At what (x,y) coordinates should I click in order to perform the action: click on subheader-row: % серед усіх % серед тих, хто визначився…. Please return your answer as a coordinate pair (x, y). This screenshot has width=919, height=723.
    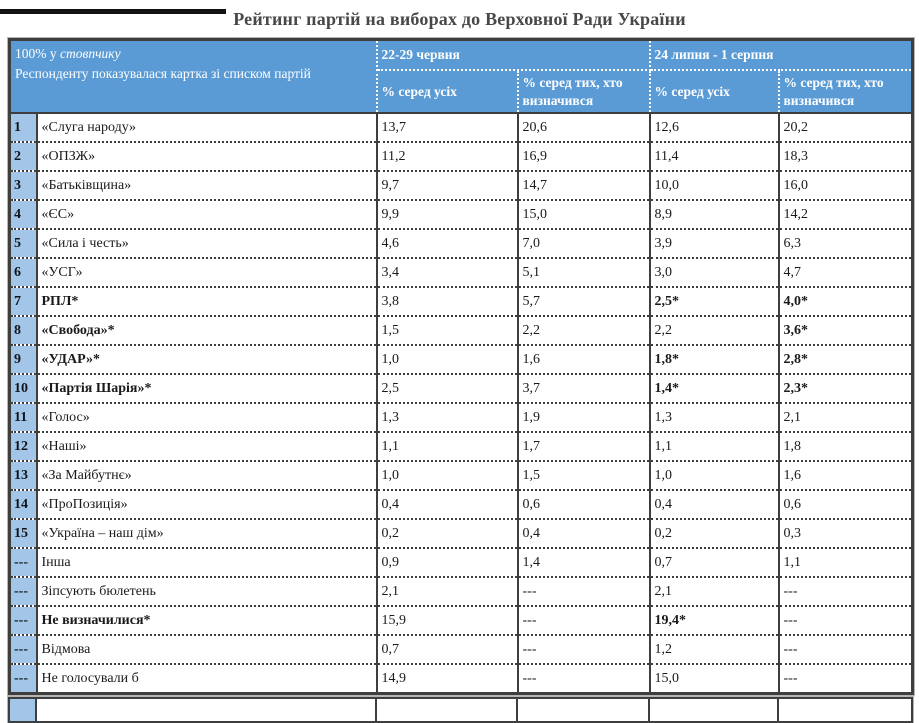
    Looking at the image, I should click on (462, 91).